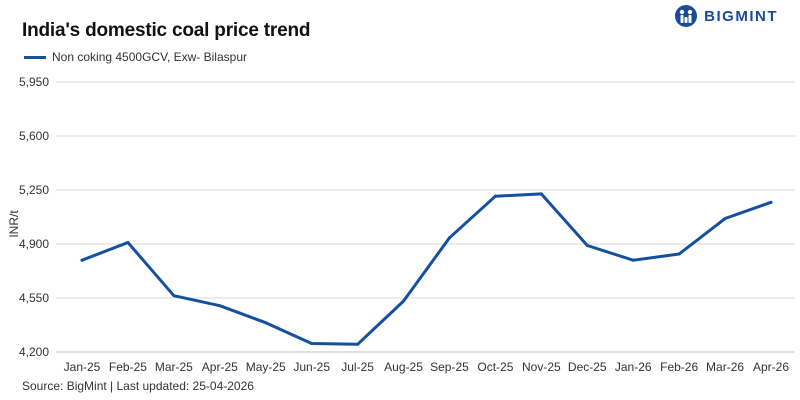  What do you see at coordinates (128, 367) in the screenshot?
I see `x-tick-label: Feb-25` at bounding box center [128, 367].